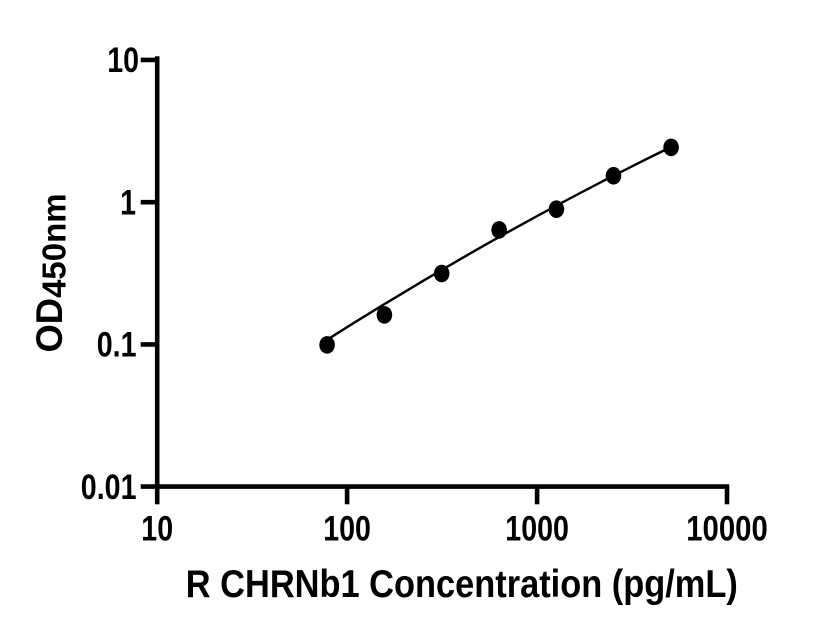 Image resolution: width=816 pixels, height=640 pixels. I want to click on svg-text: OD450nm, so click(51, 273).